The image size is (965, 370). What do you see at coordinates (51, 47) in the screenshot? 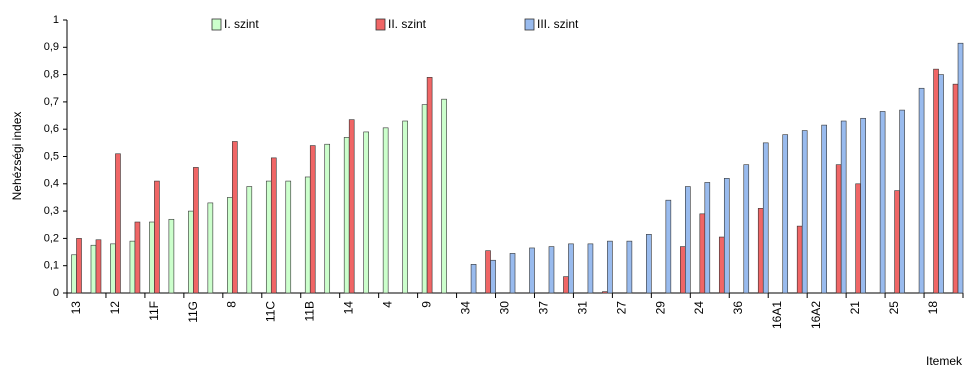
I see `y-tick-label: 0,9` at bounding box center [51, 47].